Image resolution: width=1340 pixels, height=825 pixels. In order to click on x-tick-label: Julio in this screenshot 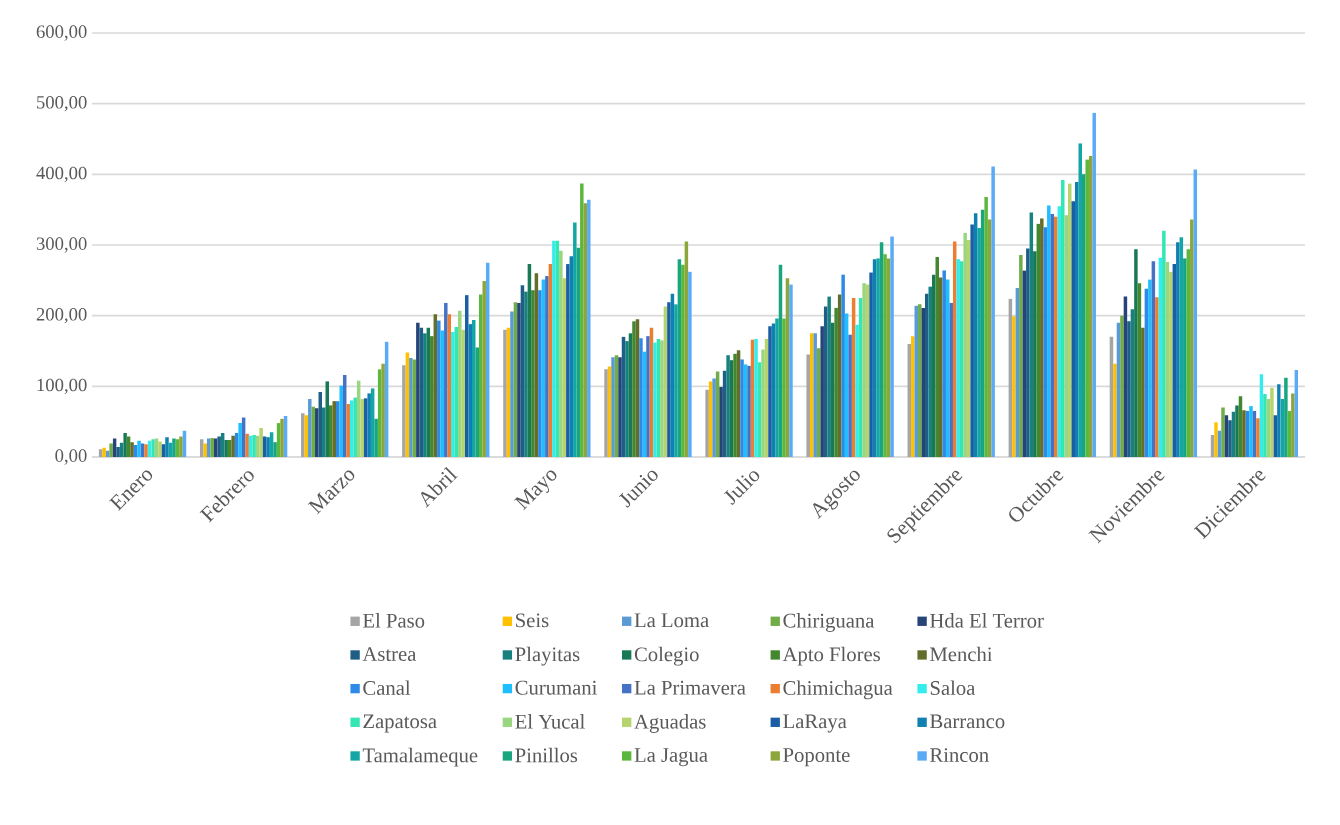, I will do `click(741, 488)`.